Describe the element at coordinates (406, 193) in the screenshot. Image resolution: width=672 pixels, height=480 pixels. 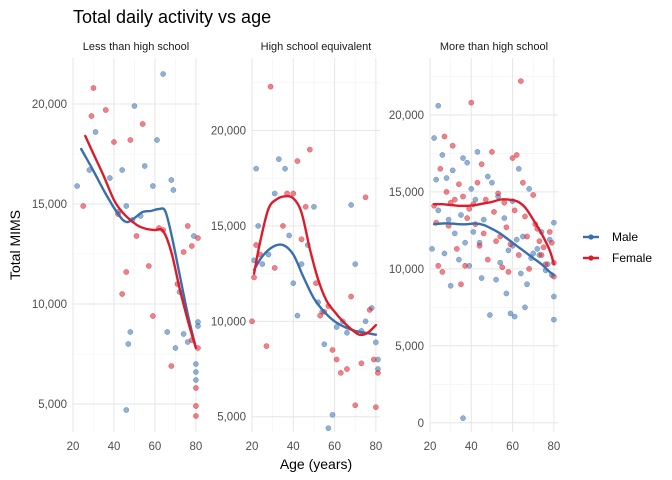
I see `y-tick-label: 15,000` at that location.